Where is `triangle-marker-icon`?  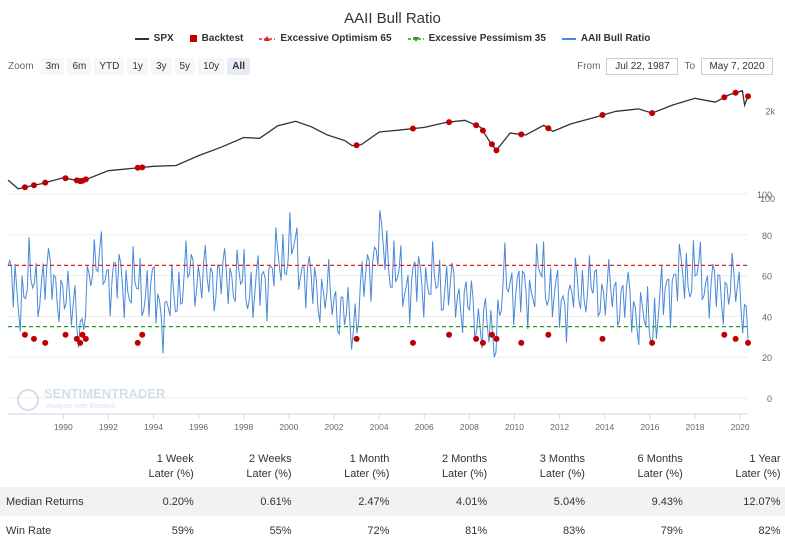 triangle-marker-icon is located at coordinates (267, 38).